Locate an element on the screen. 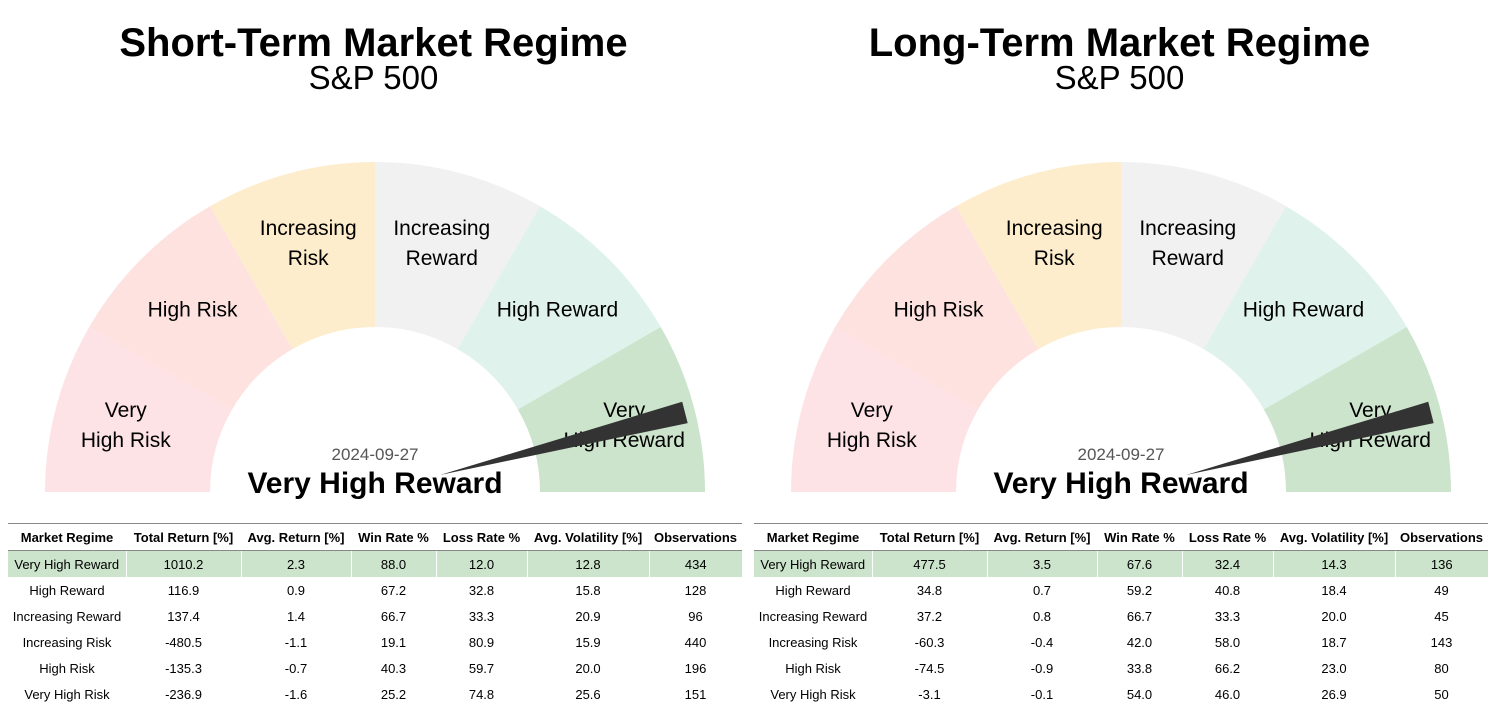 The image size is (1495, 709). table-cell: 59.7 is located at coordinates (481, 668).